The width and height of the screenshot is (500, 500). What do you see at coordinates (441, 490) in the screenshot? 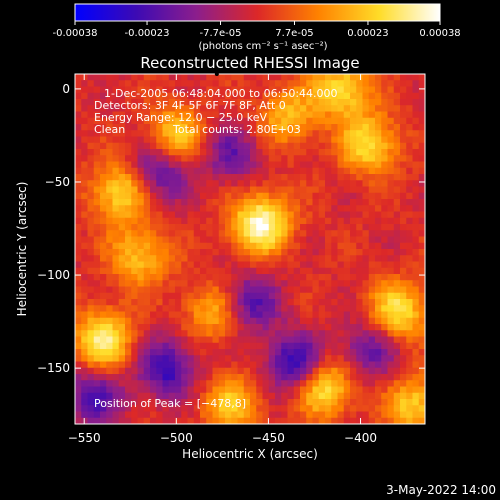
I see `footer-timestamp: 3-May-2022 14:00` at bounding box center [441, 490].